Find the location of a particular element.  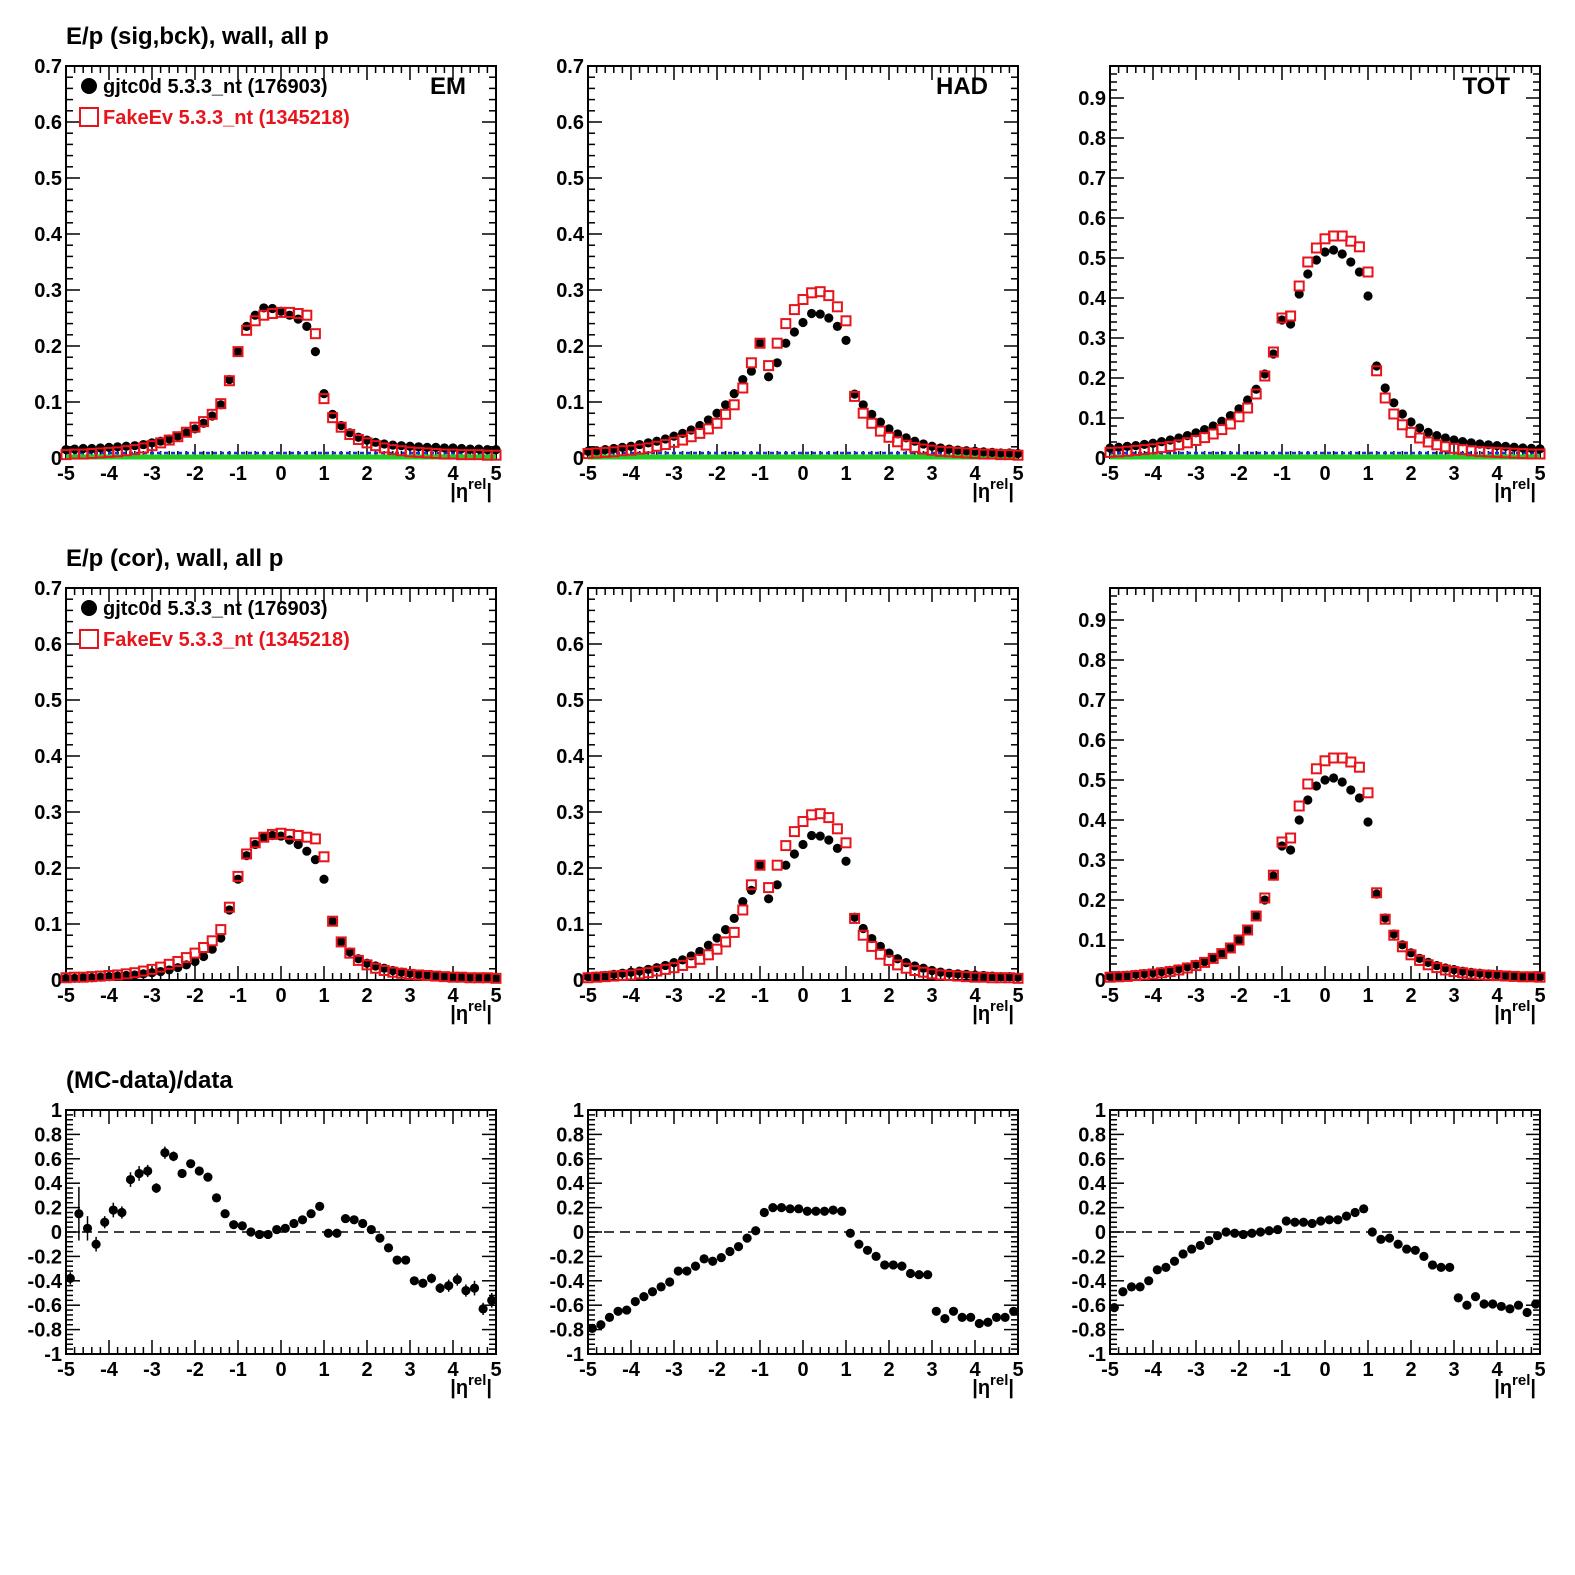

legend-data-label: gjtc0d 5.3.3_nt (176903) is located at coordinates (215, 87).